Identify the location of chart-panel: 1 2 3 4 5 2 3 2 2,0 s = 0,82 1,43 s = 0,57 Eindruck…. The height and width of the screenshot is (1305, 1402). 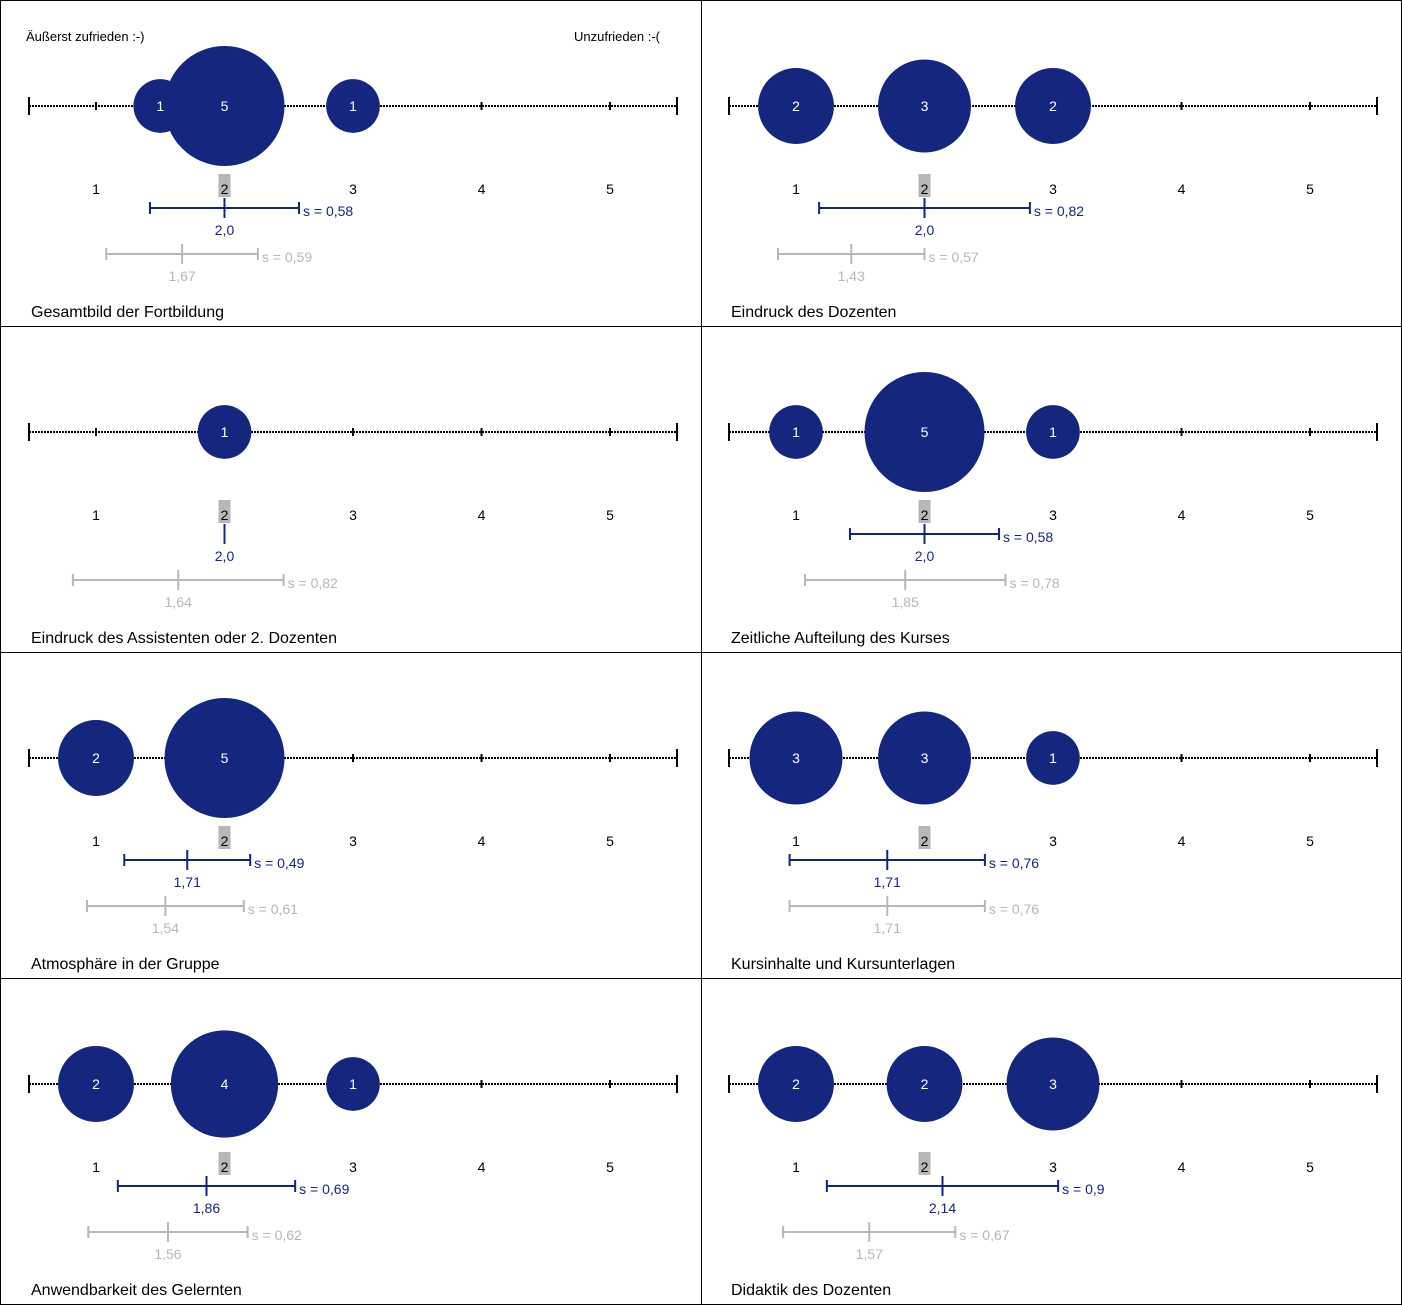
(1051, 164).